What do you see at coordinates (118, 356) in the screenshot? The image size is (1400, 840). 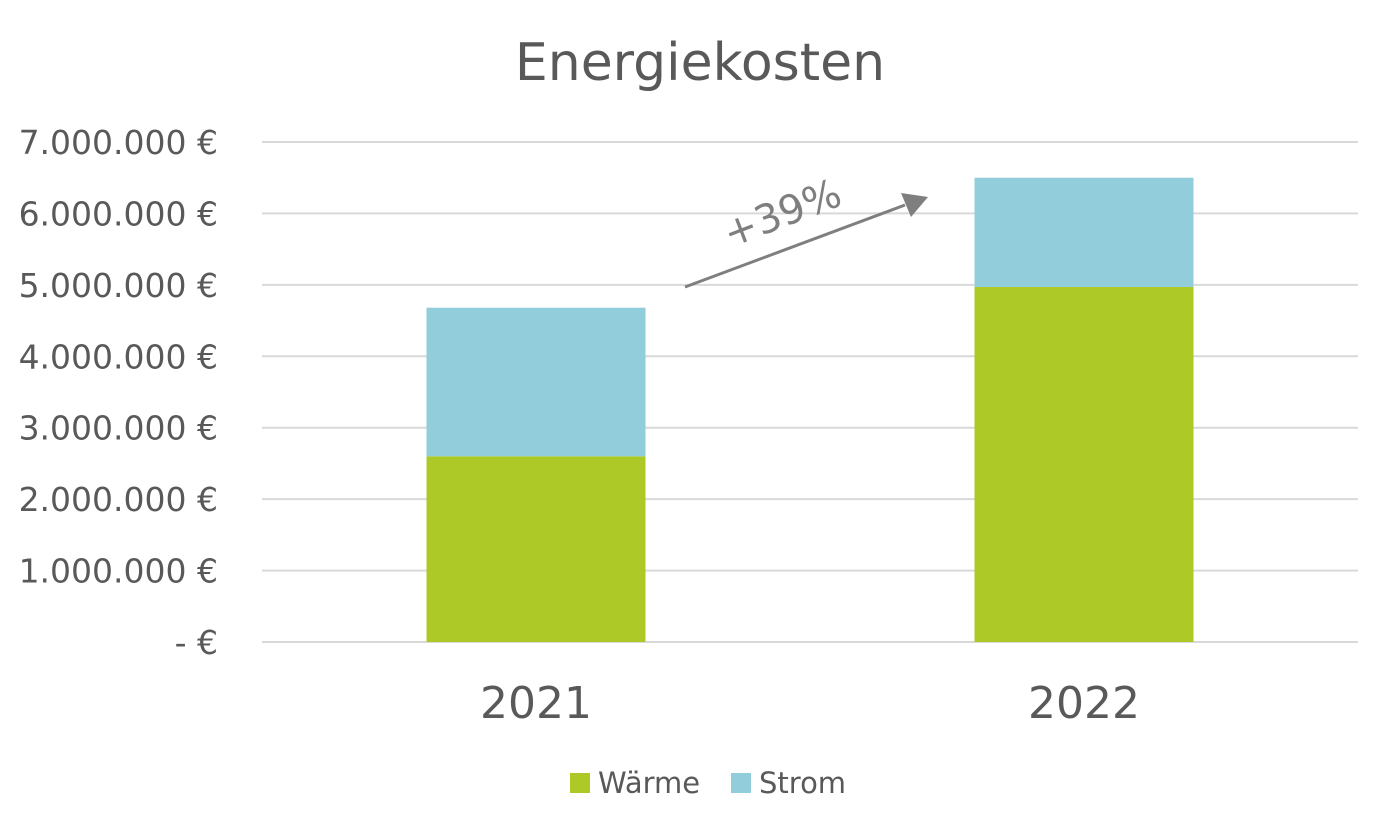 I see `y-tick-label: 4.000.000 €` at bounding box center [118, 356].